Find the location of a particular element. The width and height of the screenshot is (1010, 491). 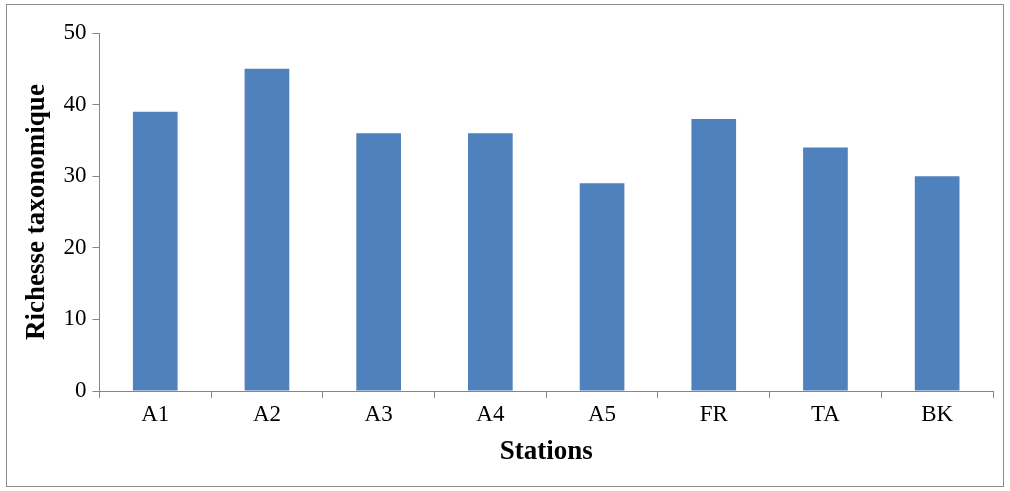

y-axis-title: Richesse taxonomique is located at coordinates (35, 212).